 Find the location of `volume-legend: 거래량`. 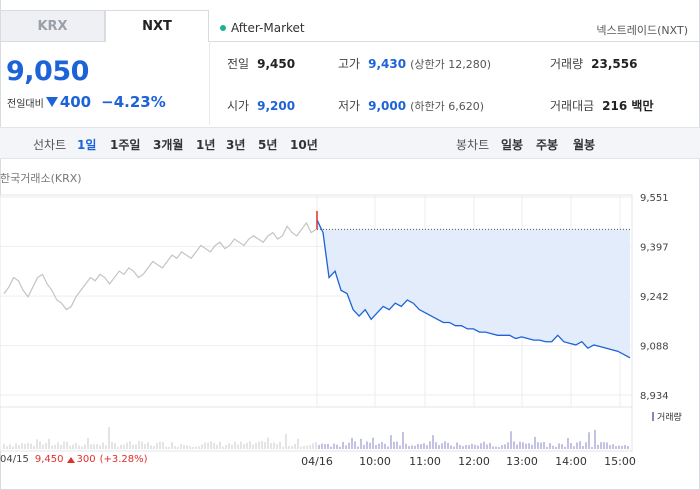

volume-legend: 거래량 is located at coordinates (667, 416).